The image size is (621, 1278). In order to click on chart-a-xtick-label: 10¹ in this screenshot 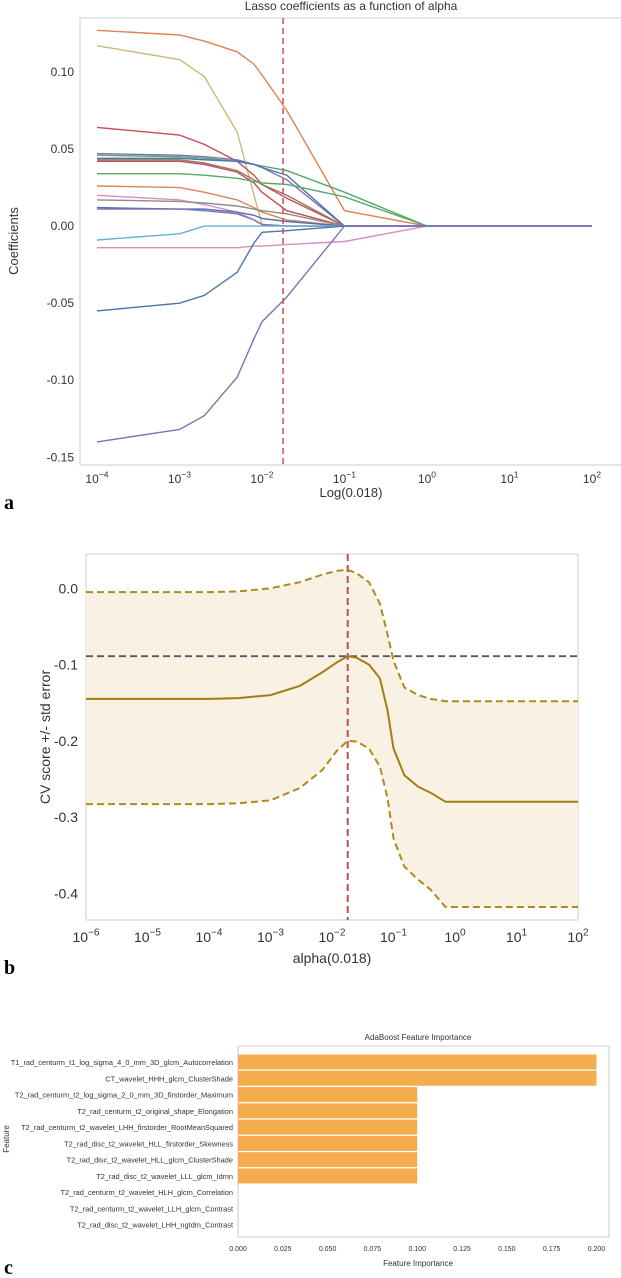, I will do `click(509, 478)`.